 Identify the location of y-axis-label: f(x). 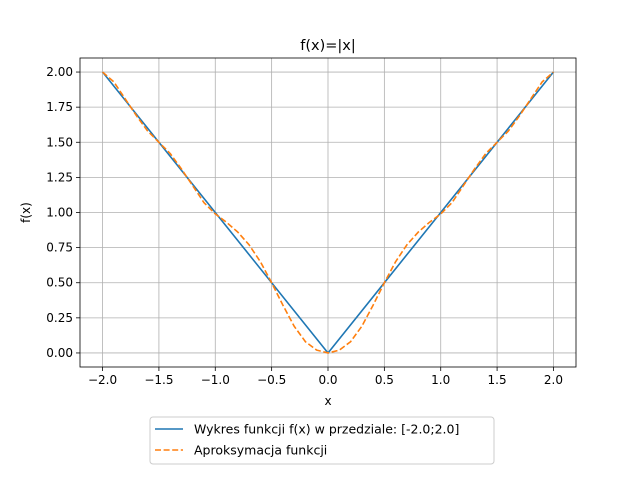
(26, 212).